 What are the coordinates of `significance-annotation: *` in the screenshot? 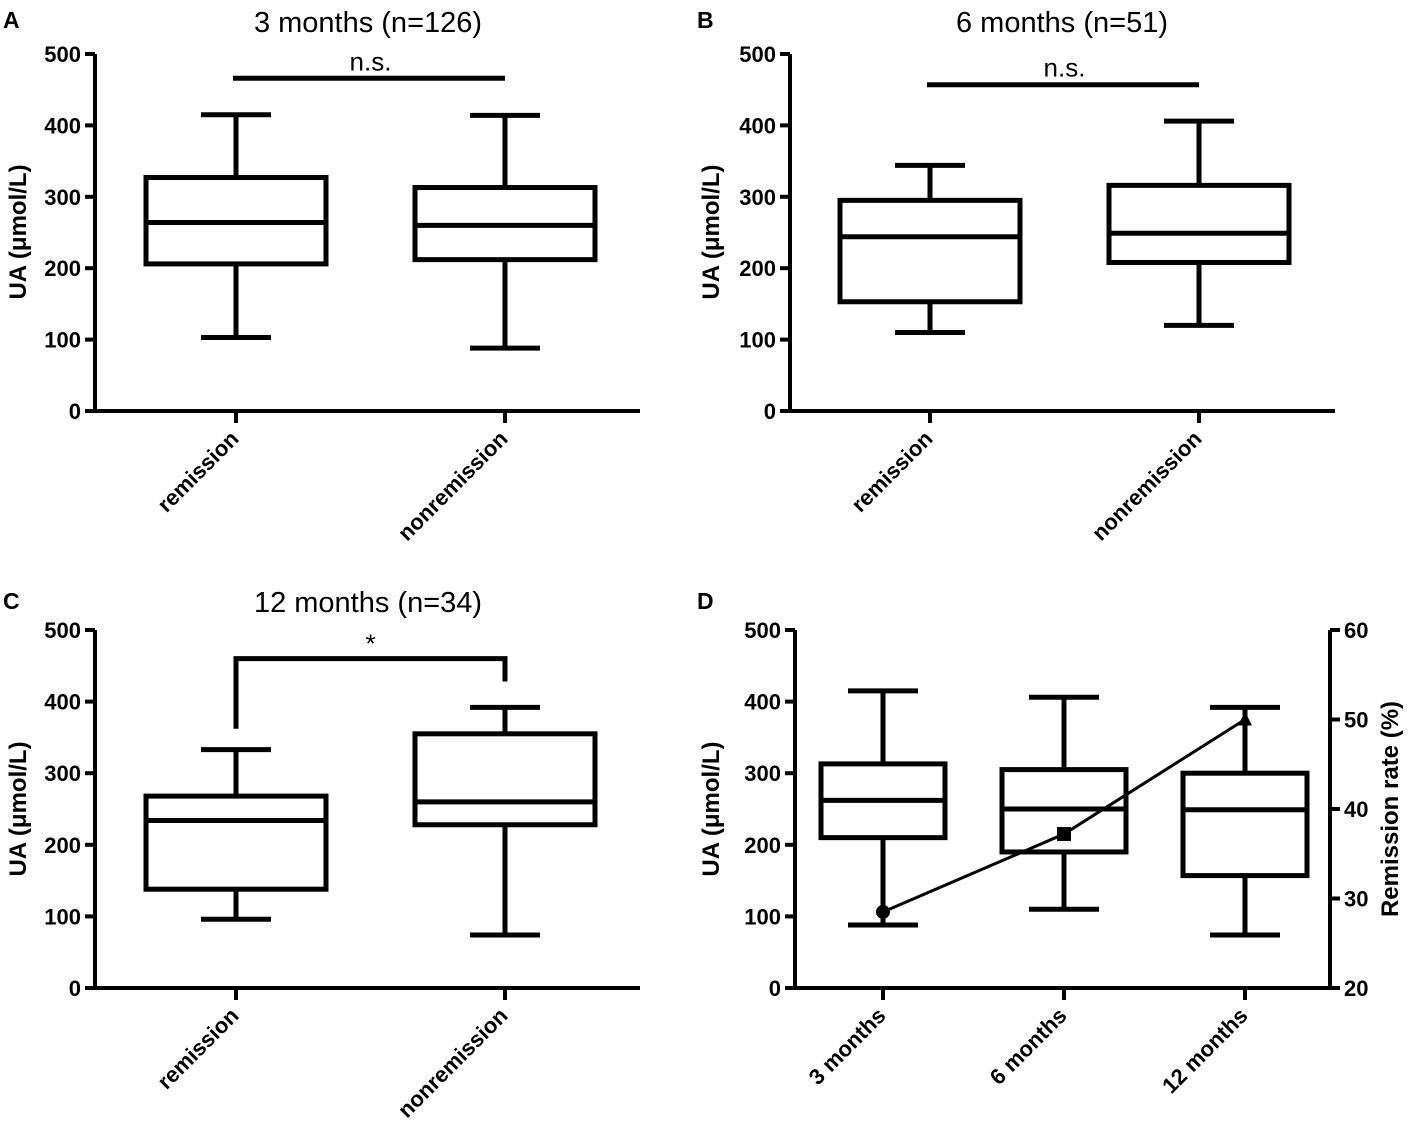 It's located at (370, 679).